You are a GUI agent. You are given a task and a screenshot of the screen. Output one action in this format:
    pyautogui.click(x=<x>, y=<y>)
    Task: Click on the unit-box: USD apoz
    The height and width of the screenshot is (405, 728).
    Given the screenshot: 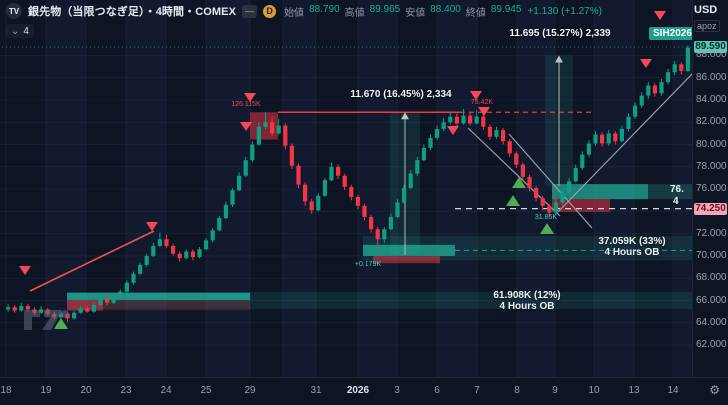 What is the action you would take?
    pyautogui.click(x=710, y=19)
    